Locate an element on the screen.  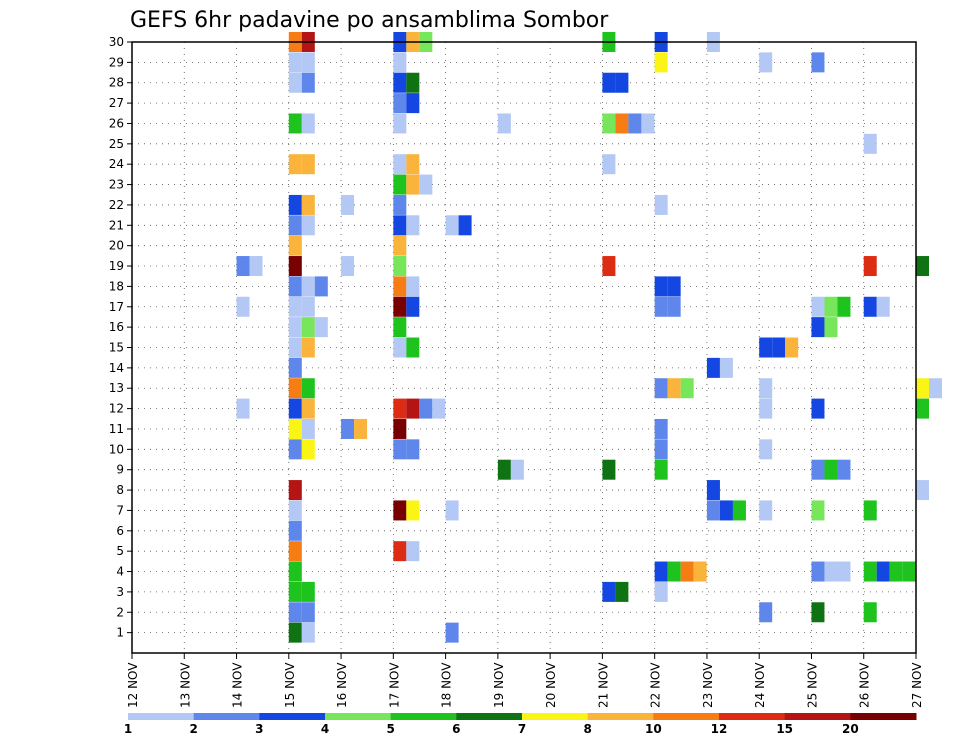
x-tick-label: 14 NOV is located at coordinates (238, 685).